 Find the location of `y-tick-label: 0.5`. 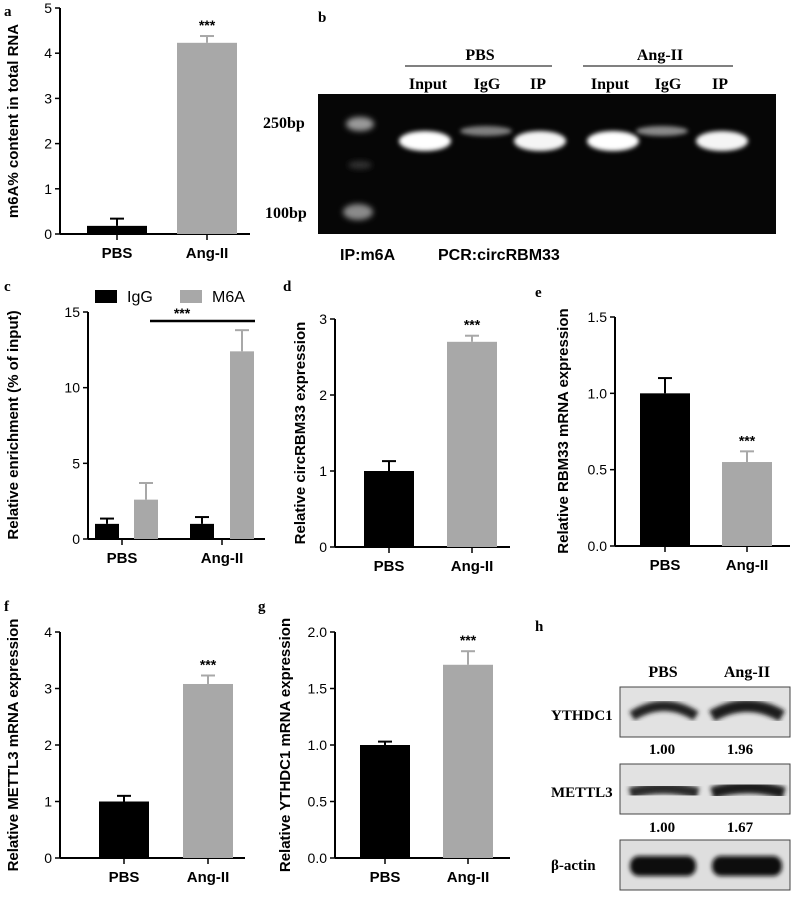

y-tick-label: 0.5 is located at coordinates (318, 802).